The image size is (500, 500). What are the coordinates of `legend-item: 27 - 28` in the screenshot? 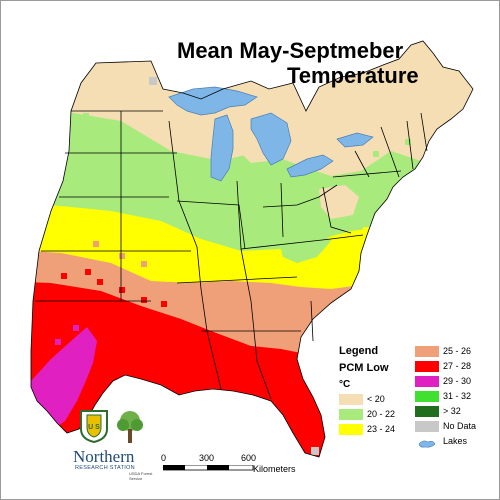 It's located at (443, 366).